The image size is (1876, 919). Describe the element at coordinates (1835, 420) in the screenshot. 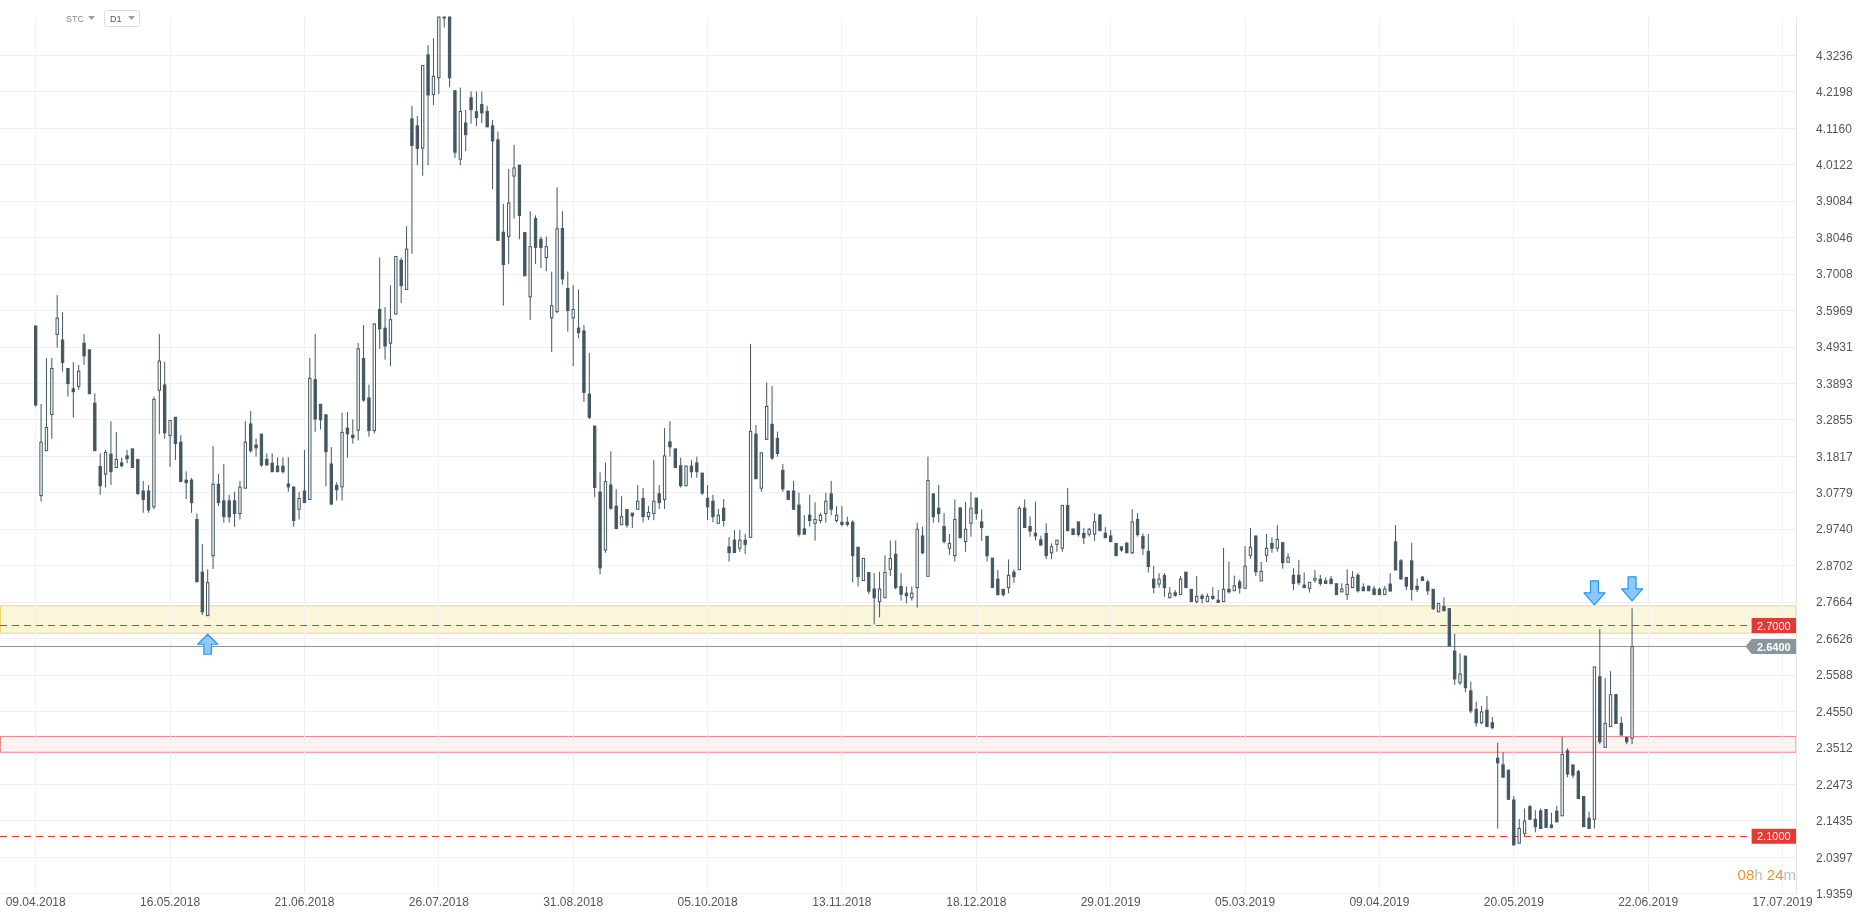

I see `y-tick-label: 3.2855` at that location.